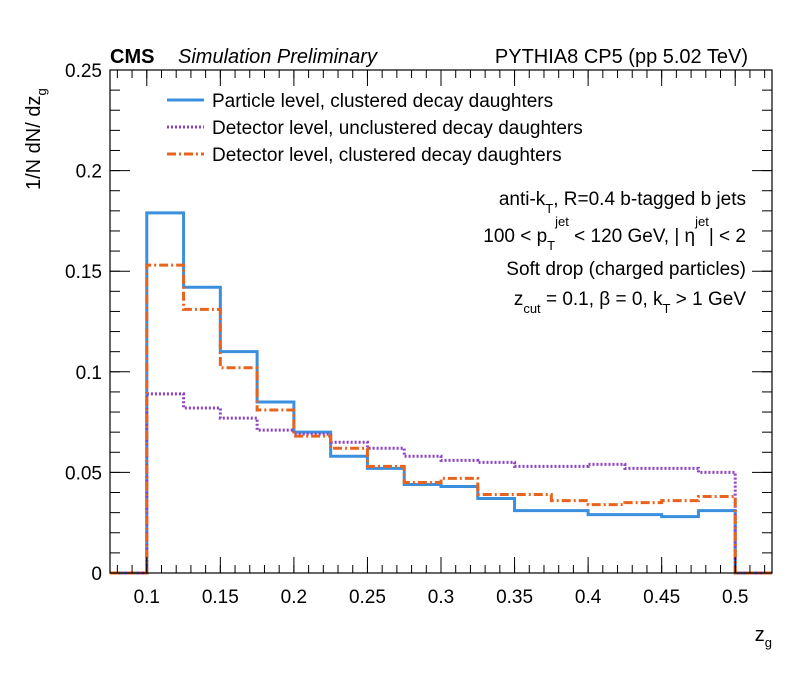 The image size is (798, 674). I want to click on x-tick-label: 0.1, so click(147, 597).